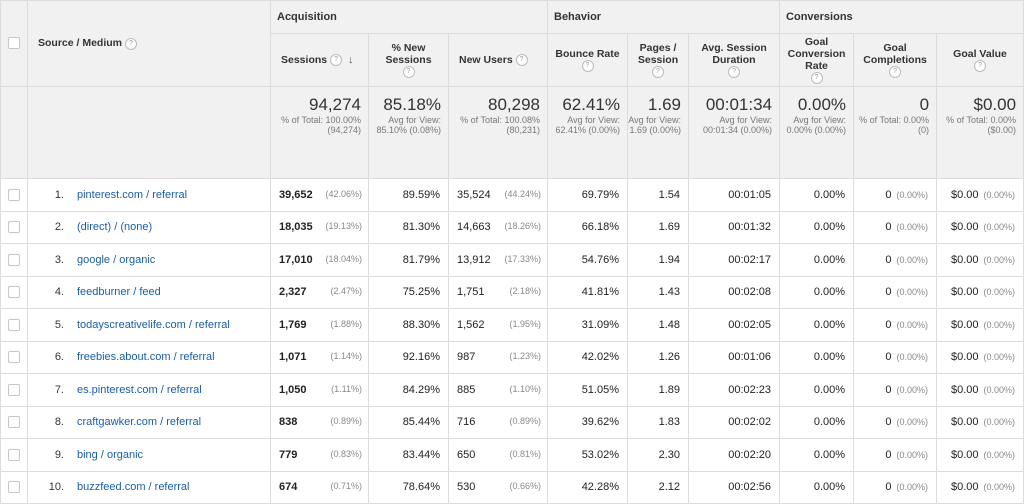  I want to click on new-users-value: 650, so click(466, 454).